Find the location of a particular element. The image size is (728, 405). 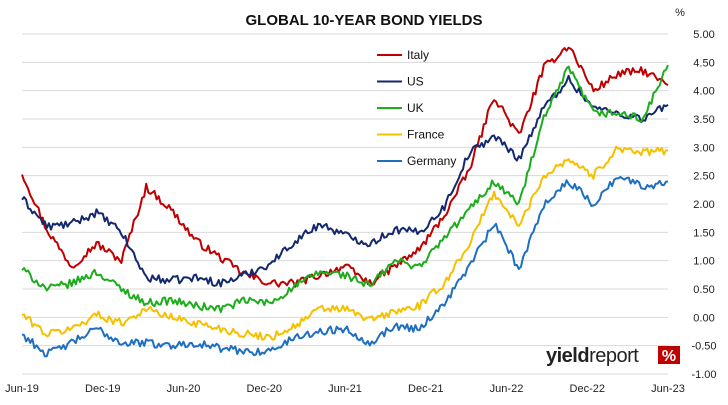

logo-mark-box is located at coordinates (669, 355).